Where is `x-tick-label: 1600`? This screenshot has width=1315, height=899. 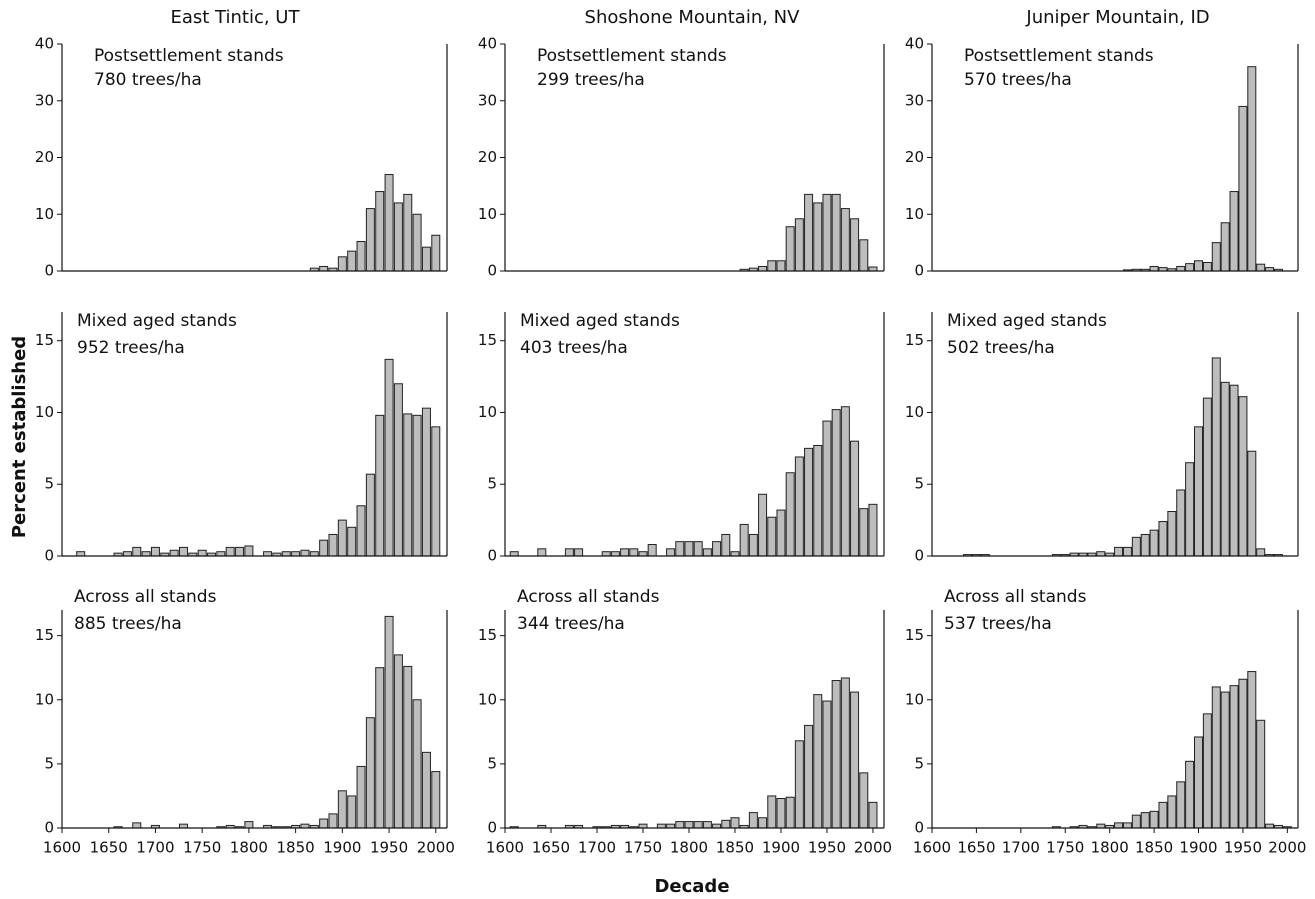 x-tick-label: 1600 is located at coordinates (505, 848).